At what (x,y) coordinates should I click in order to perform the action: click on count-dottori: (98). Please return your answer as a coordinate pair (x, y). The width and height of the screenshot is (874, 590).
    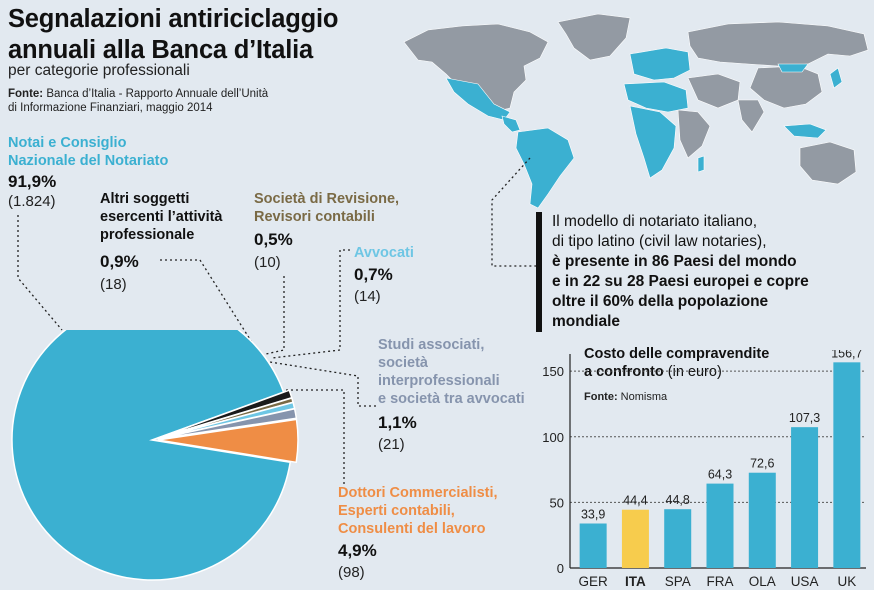
    Looking at the image, I should click on (351, 572).